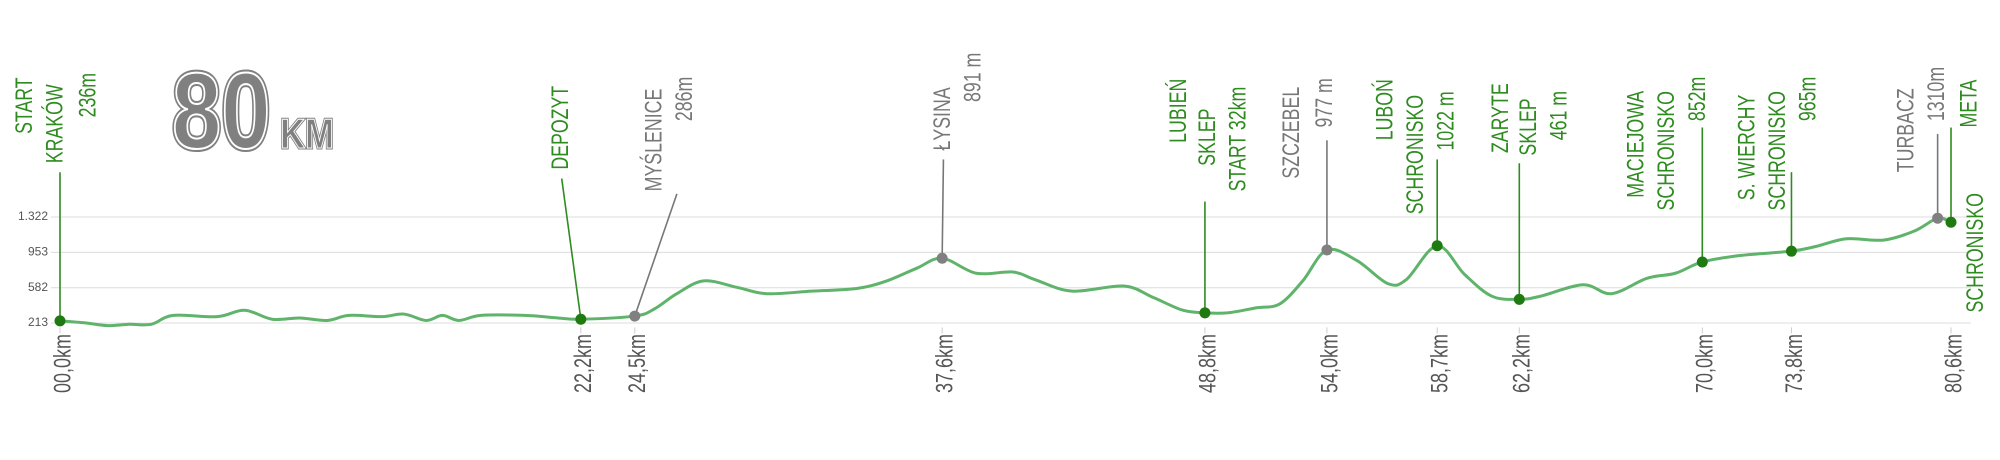 The width and height of the screenshot is (2000, 460). I want to click on chart-title-outline: 80, so click(221, 111).